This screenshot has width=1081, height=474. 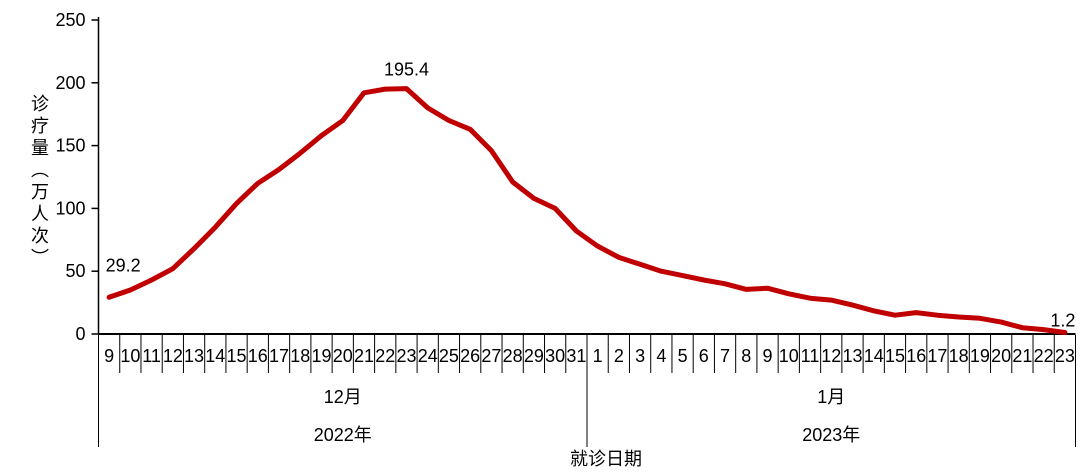 I want to click on year-label: 2022年, so click(x=343, y=435).